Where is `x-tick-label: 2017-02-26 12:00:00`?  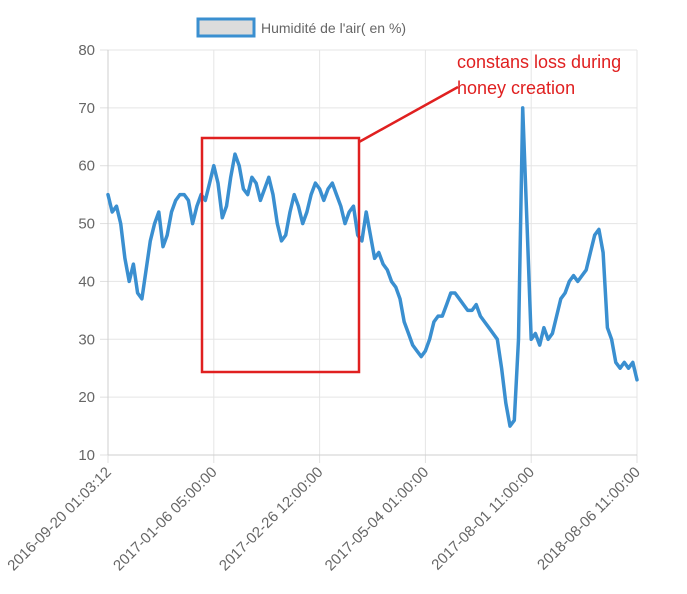 x-tick-label: 2017-02-26 12:00:00 is located at coordinates (271, 519).